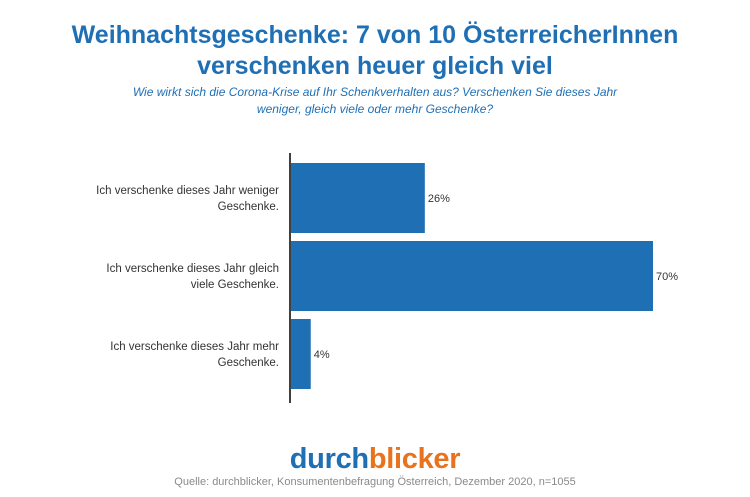 The width and height of the screenshot is (750, 497). Describe the element at coordinates (187, 191) in the screenshot. I see `category-label-1-line-1: Ich verschenke dieses Jahr weniger` at that location.